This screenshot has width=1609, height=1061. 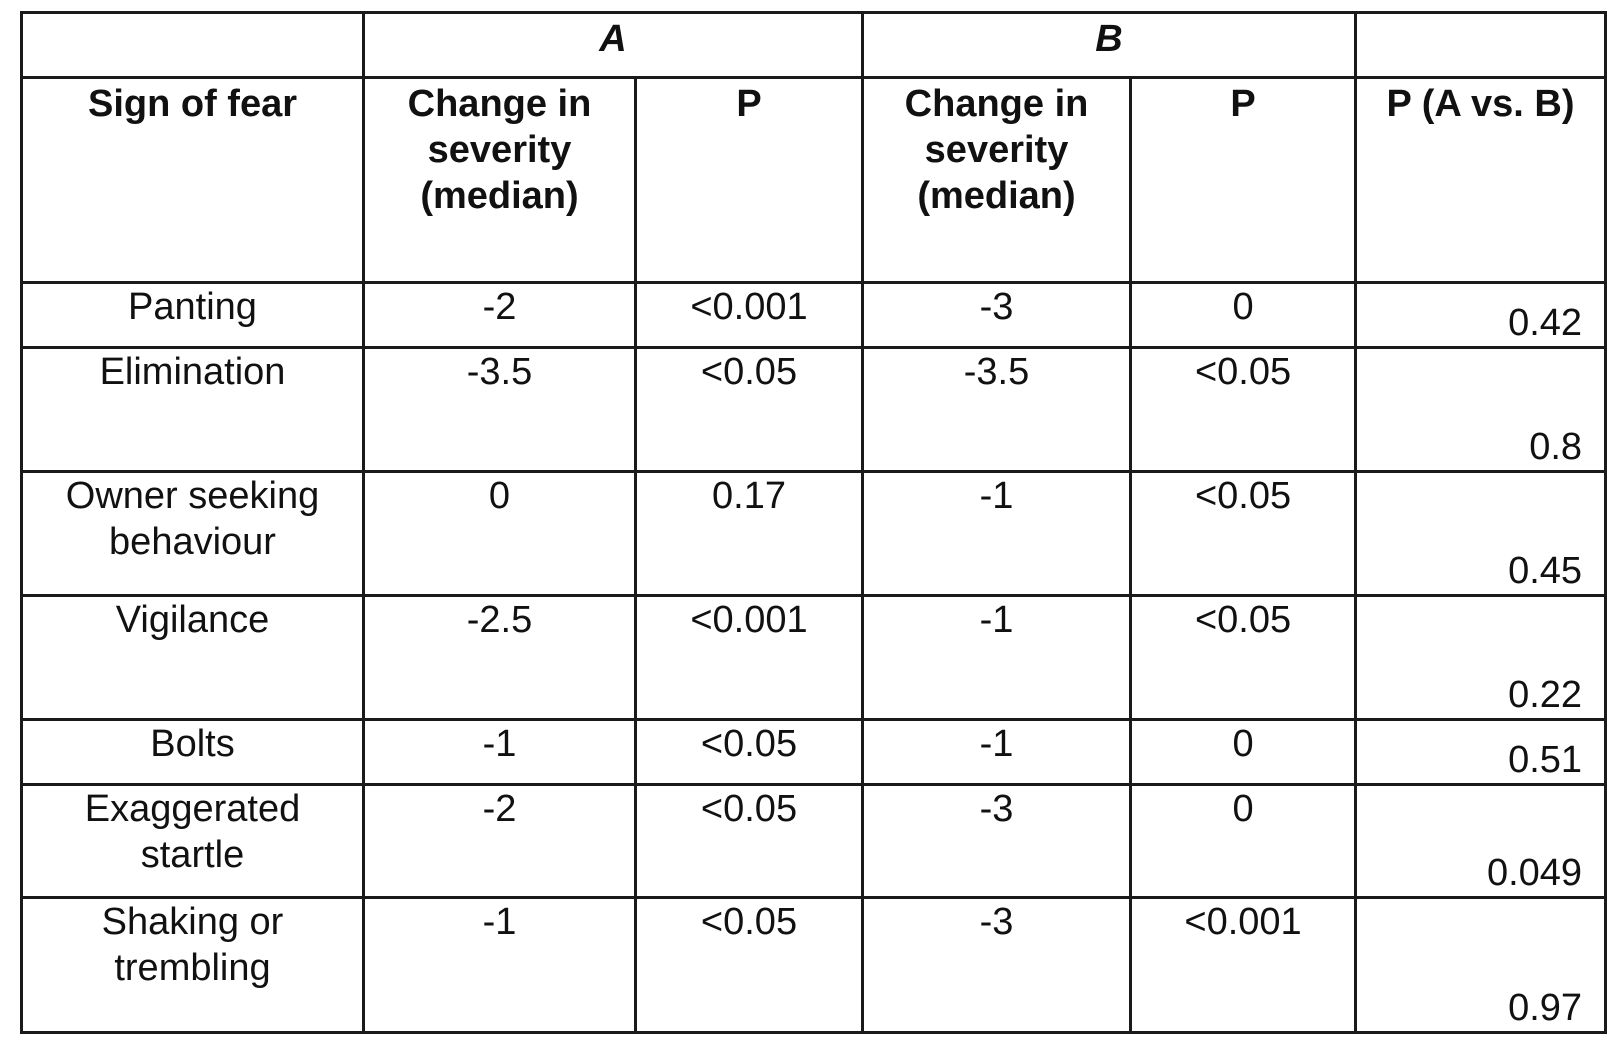 I want to click on group-header-row: A B, so click(x=814, y=45).